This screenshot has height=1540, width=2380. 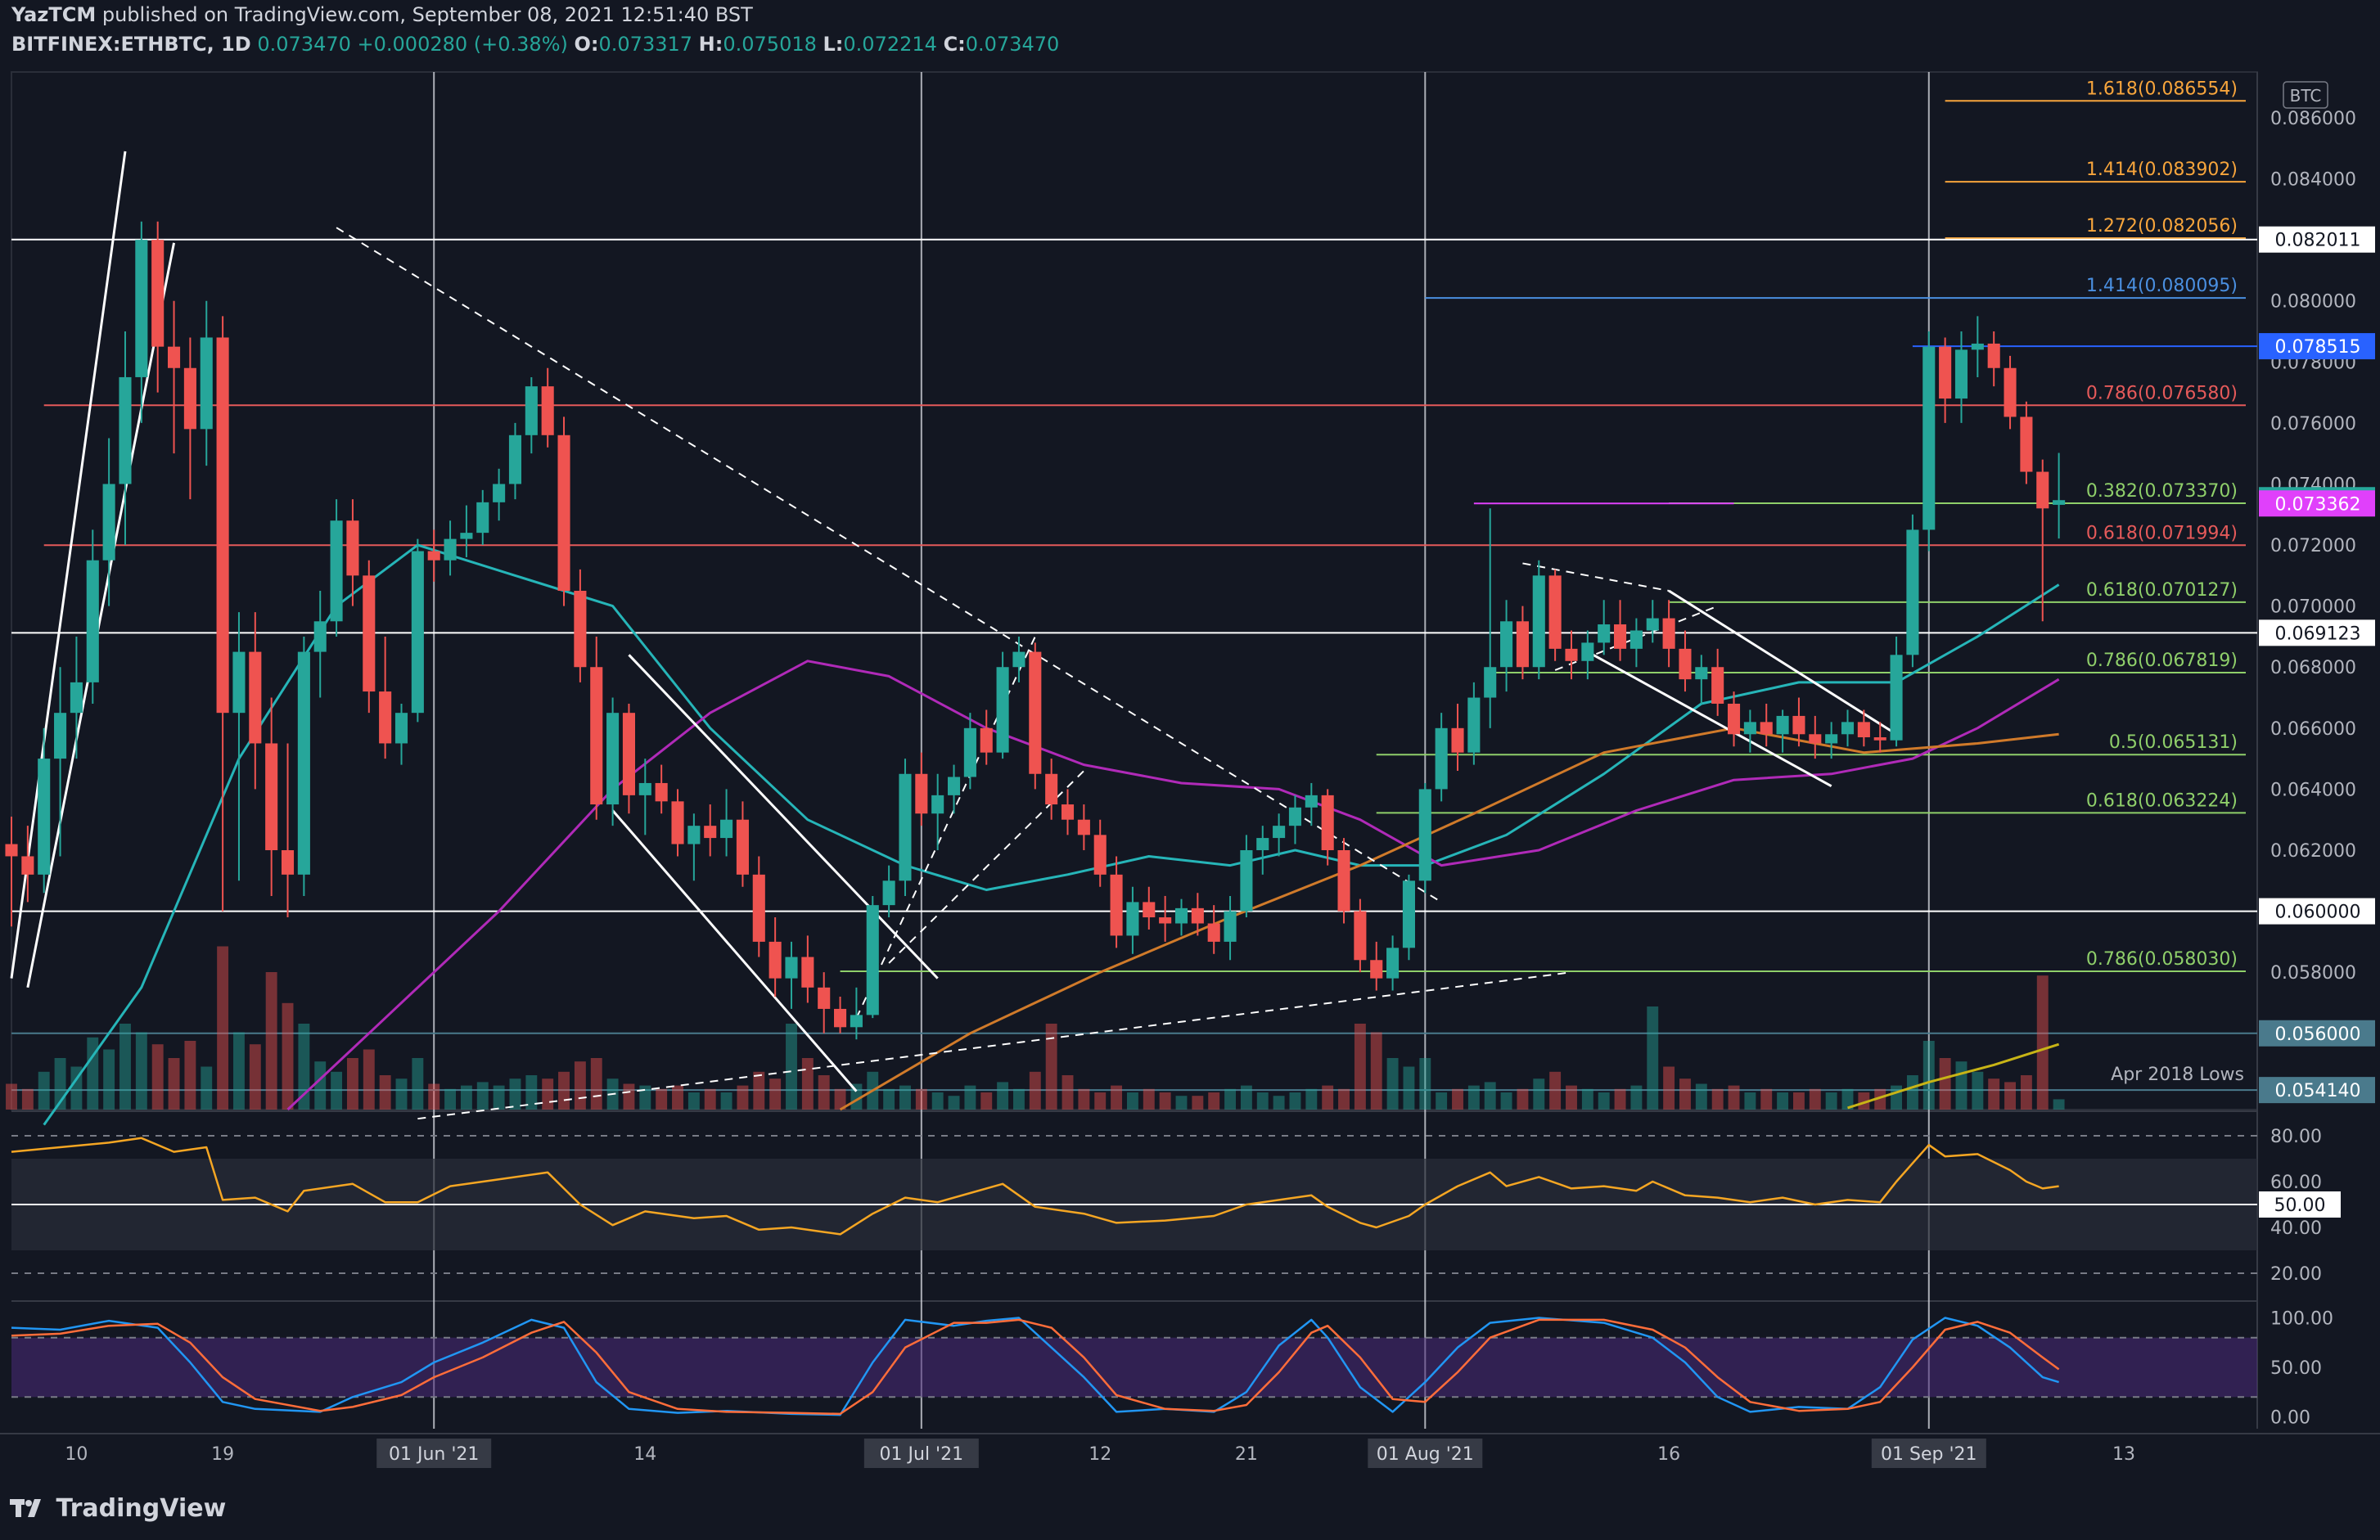 I want to click on symbol-name: BITFINEX:ETHBTC, 1D, so click(x=131, y=44).